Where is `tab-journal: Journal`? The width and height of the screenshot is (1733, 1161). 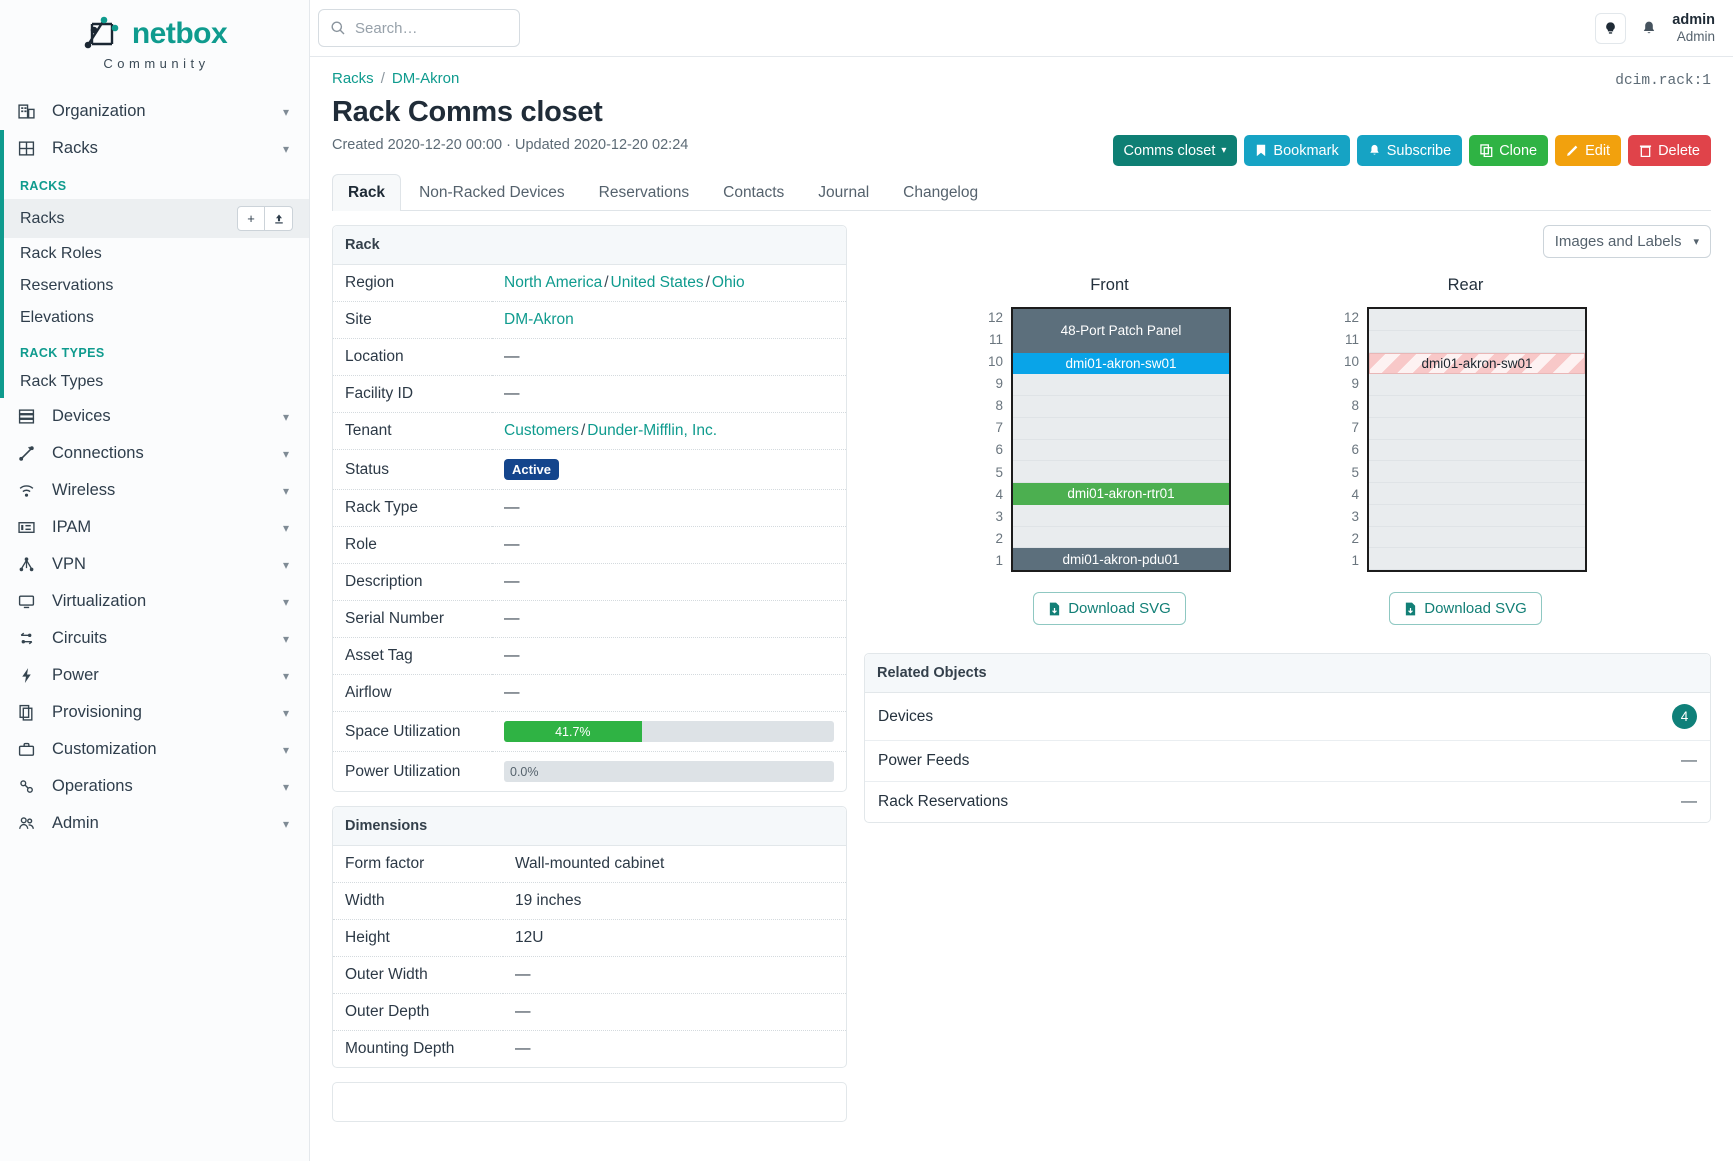 tab-journal: Journal is located at coordinates (844, 192).